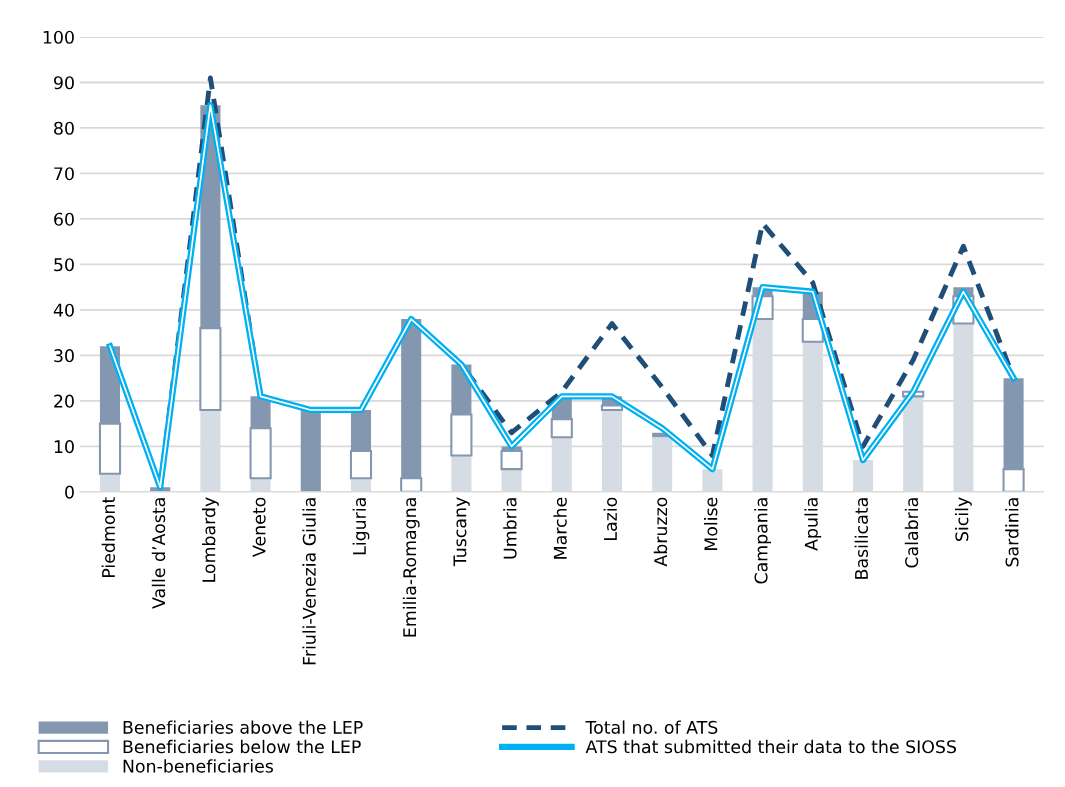  I want to click on x-tick-label: Emilia-Romagna, so click(411, 567).